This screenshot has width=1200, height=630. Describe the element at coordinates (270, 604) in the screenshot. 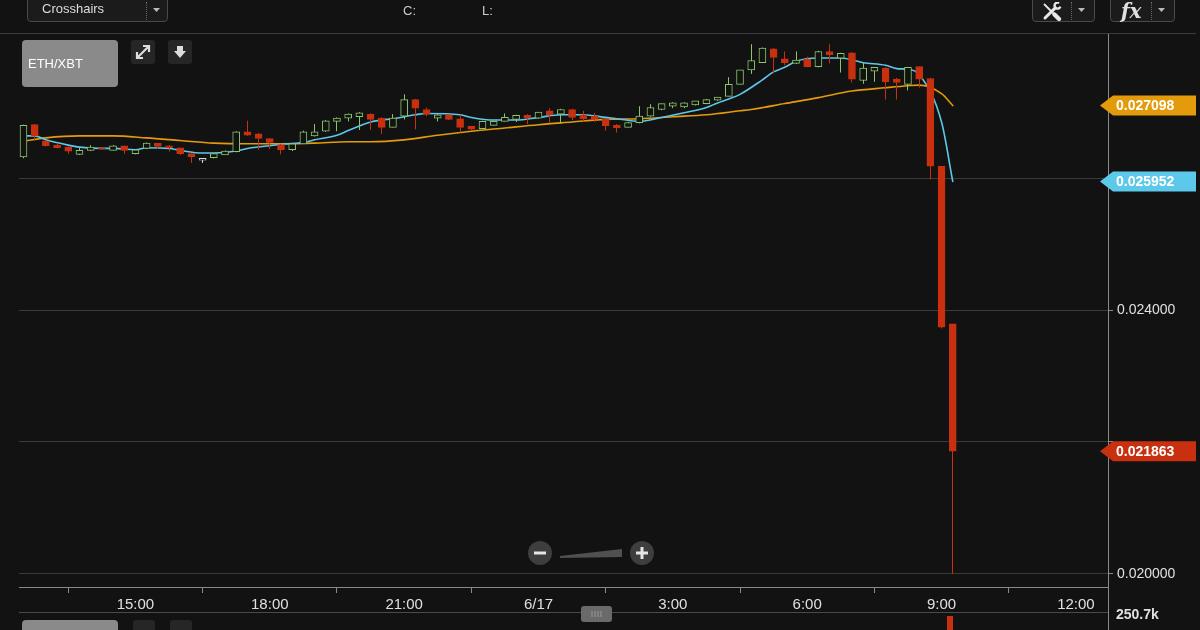

I see `x-tick-label: 18:00` at that location.